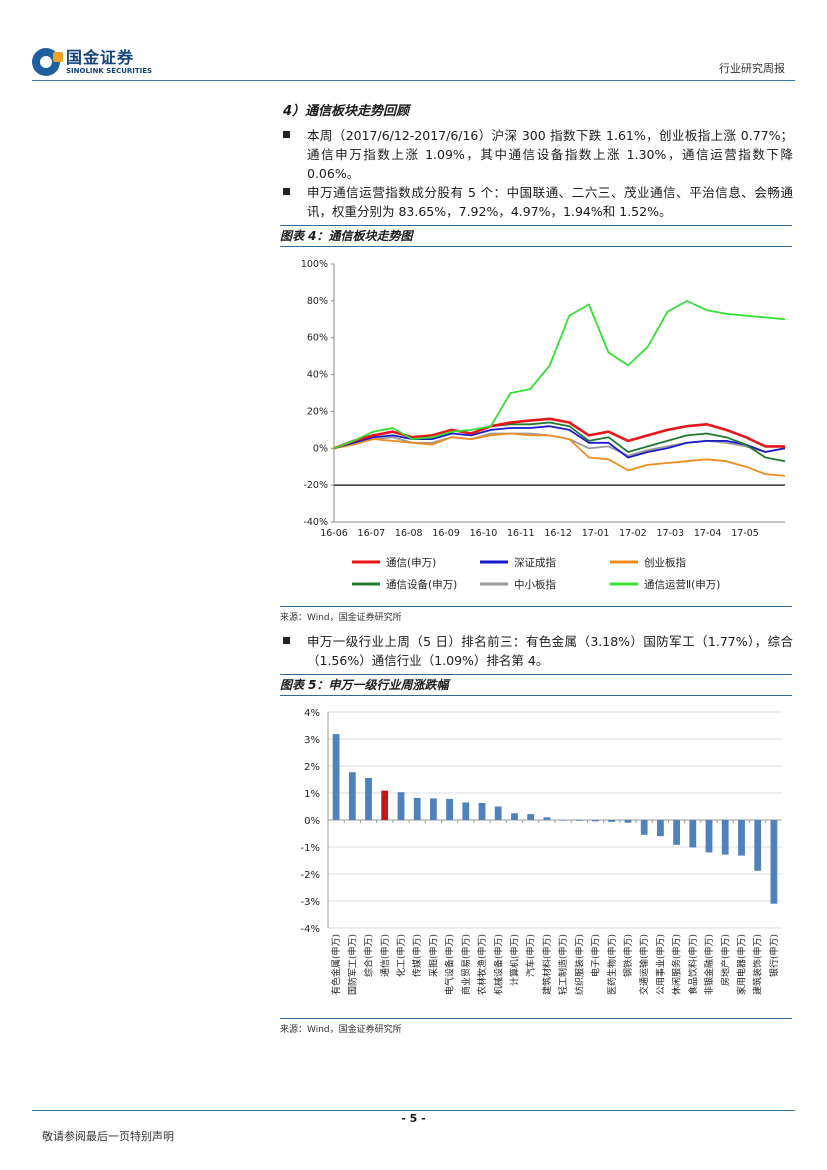 This screenshot has height=1170, width=827. Describe the element at coordinates (660, 964) in the screenshot. I see `x-tick-label: 公用事业(申万)` at that location.